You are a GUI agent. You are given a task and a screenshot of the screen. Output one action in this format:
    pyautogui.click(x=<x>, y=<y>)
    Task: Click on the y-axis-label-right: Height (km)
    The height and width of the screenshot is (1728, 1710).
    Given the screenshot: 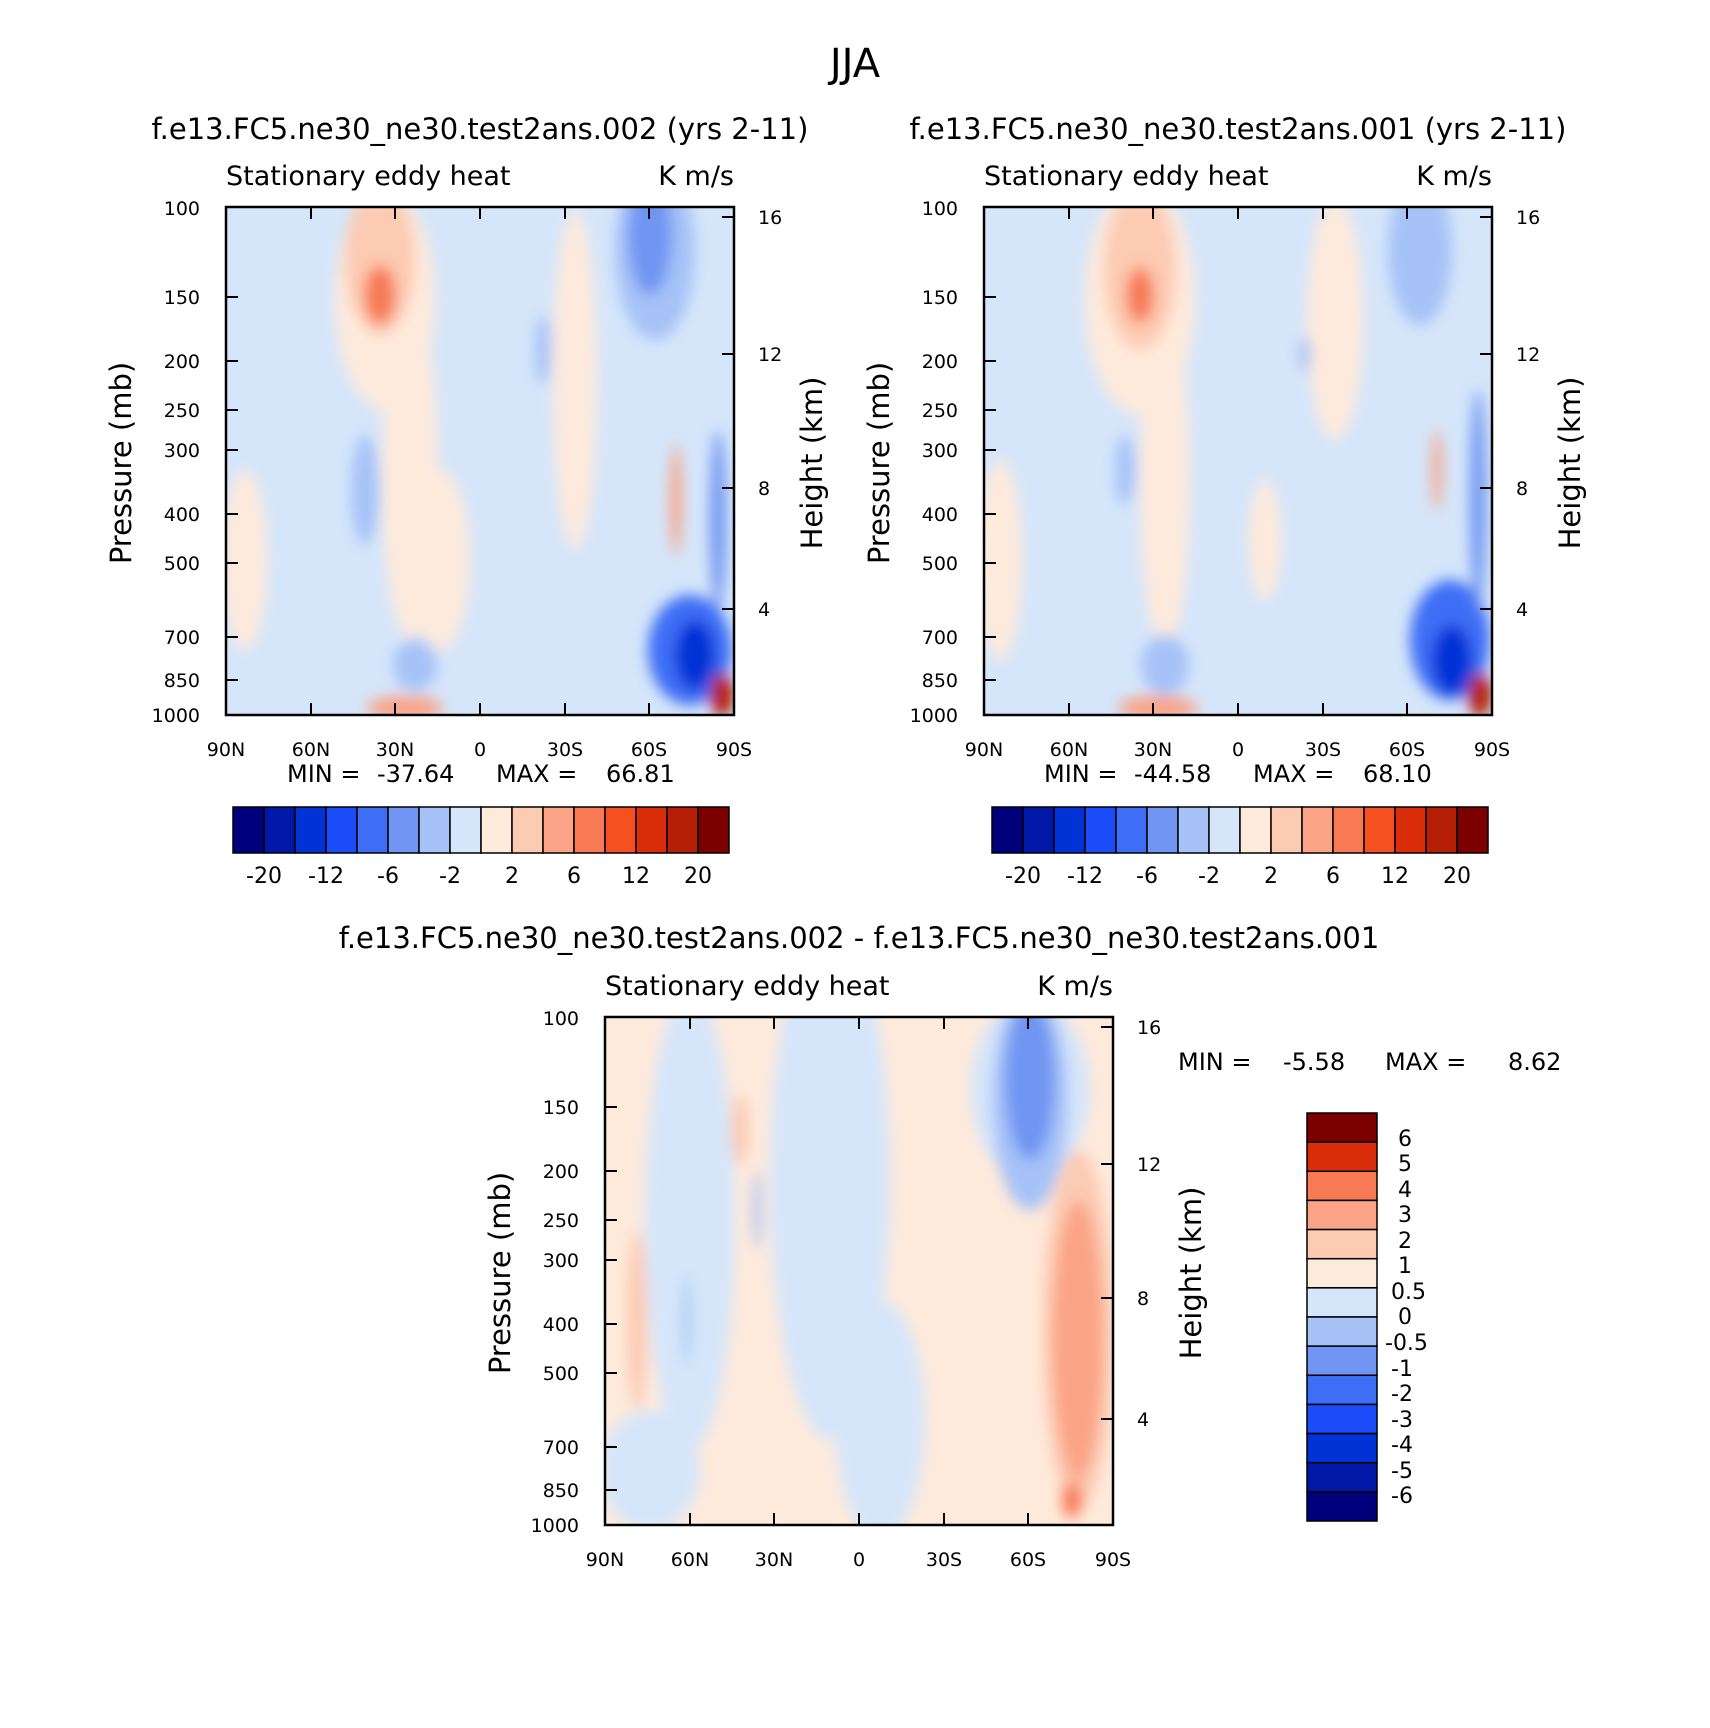 What is the action you would take?
    pyautogui.click(x=1191, y=1273)
    